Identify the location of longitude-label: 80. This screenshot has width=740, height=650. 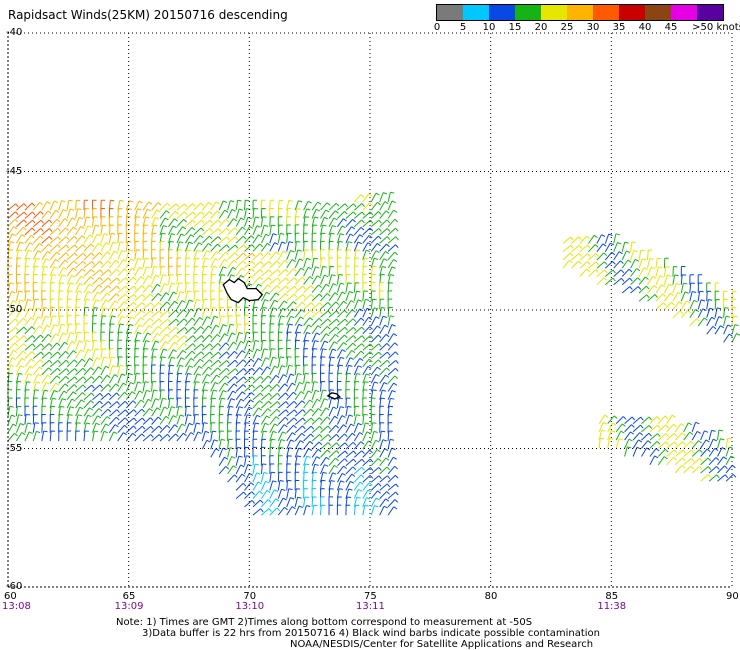
(491, 596).